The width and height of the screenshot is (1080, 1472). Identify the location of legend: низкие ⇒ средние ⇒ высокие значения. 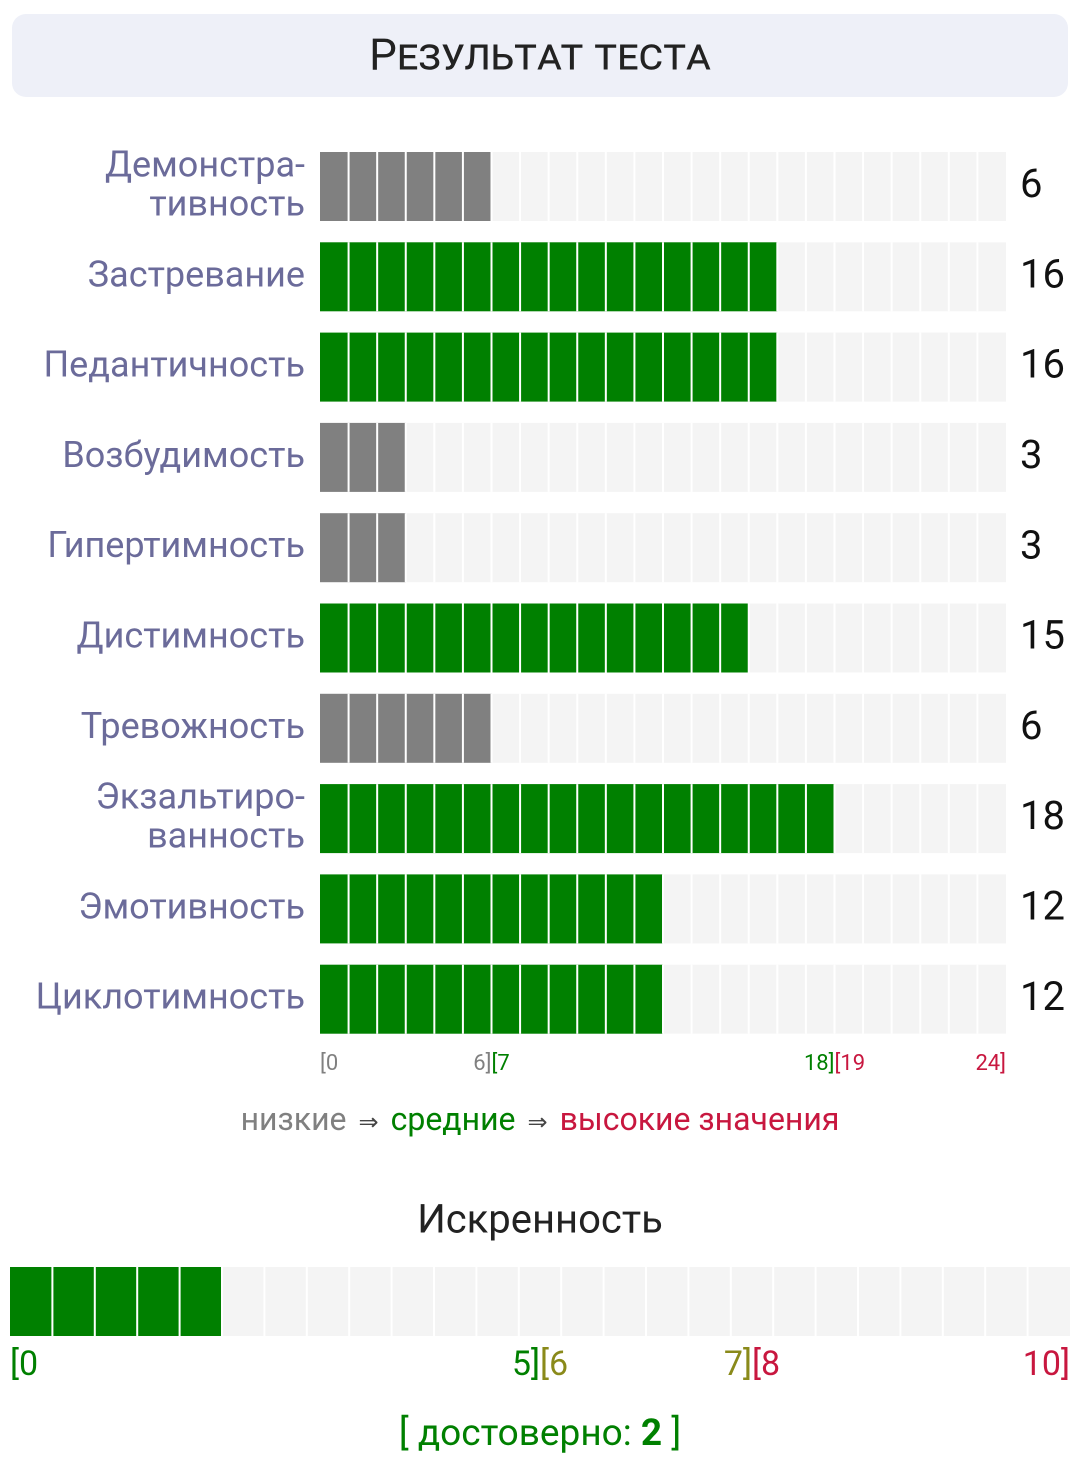
(540, 1119).